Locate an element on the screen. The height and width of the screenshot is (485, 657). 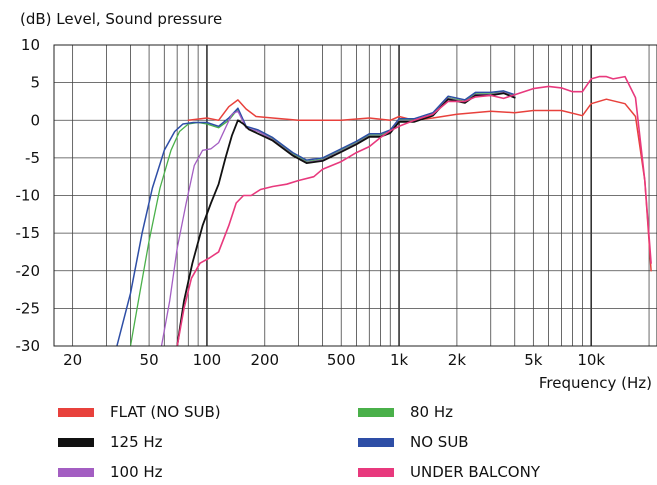
x-tick-label: 5k is located at coordinates (533, 360).